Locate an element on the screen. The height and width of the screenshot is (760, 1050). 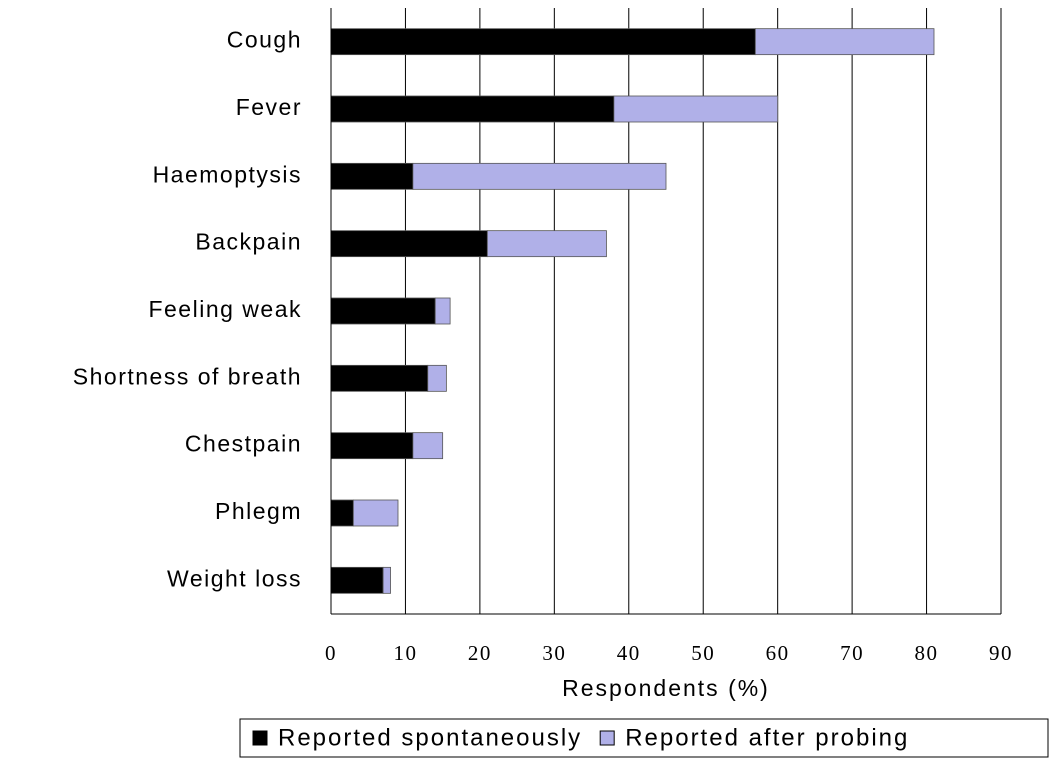
y-tick-label: Backpain is located at coordinates (248, 242).